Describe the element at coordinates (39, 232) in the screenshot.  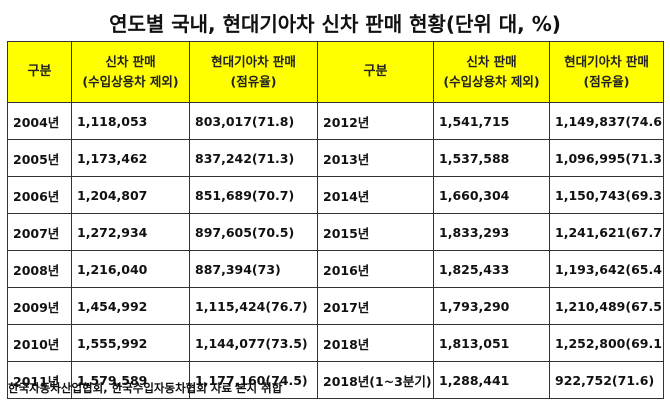
I see `cell-year: 2007년` at that location.